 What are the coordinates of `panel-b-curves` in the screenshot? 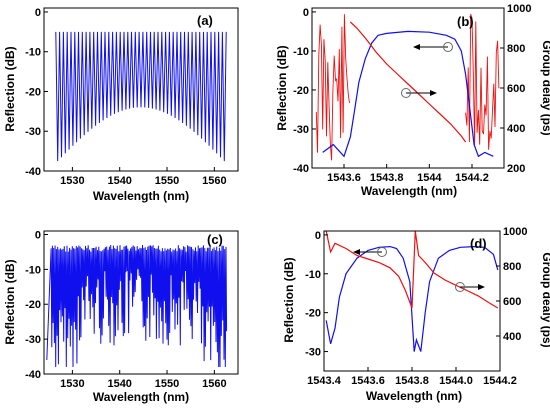 It's located at (407, 87).